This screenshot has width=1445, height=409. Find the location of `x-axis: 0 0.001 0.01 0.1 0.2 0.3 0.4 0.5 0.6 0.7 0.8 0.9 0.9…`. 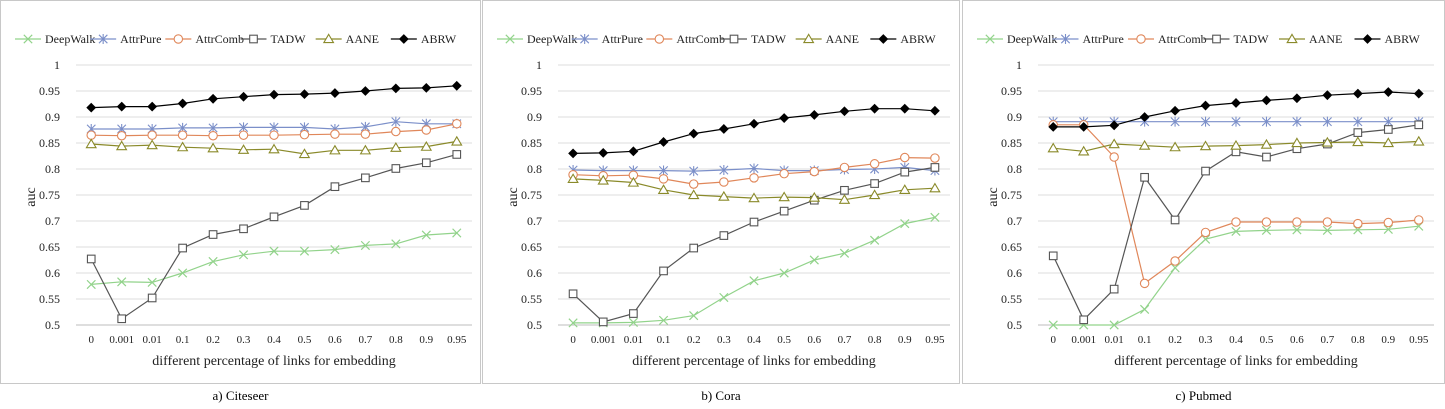

x-axis: 0 0.001 0.01 0.1 0.2 0.3 0.4 0.5 0.6 0.7 0.8 0.9 0.9… is located at coordinates (277, 340).